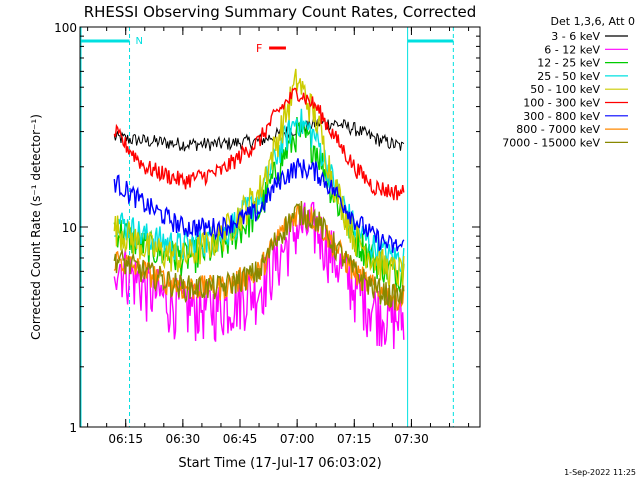  I want to click on x-tick-label-2: 06:45, so click(240, 439).